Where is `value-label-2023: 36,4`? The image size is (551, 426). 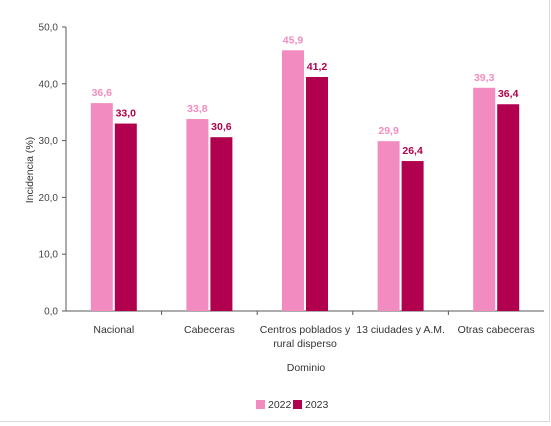
value-label-2023: 36,4 is located at coordinates (508, 94).